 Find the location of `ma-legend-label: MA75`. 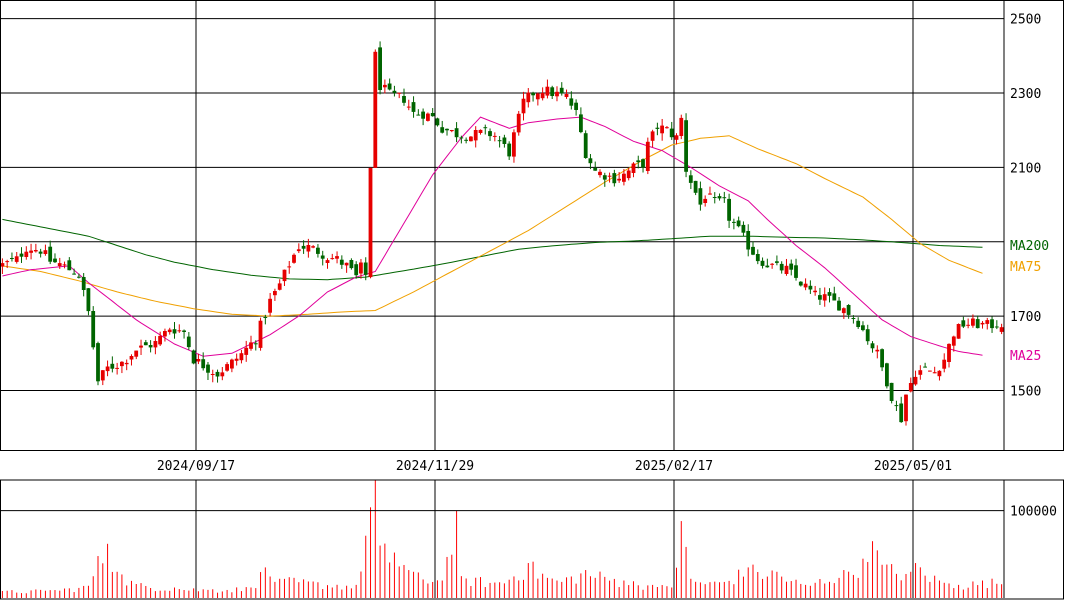

ma-legend-label: MA75 is located at coordinates (1025, 267).